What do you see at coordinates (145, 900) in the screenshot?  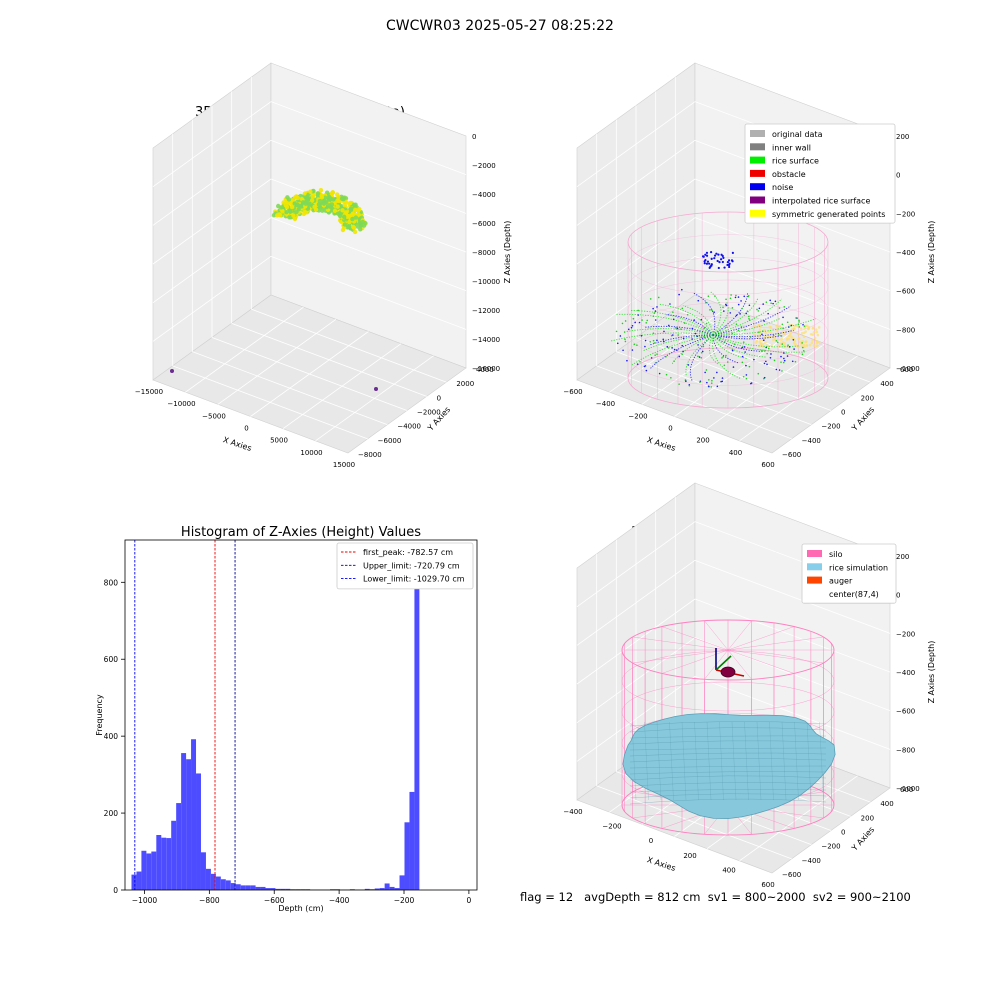 I see `x-tick-label: −1000` at bounding box center [145, 900].